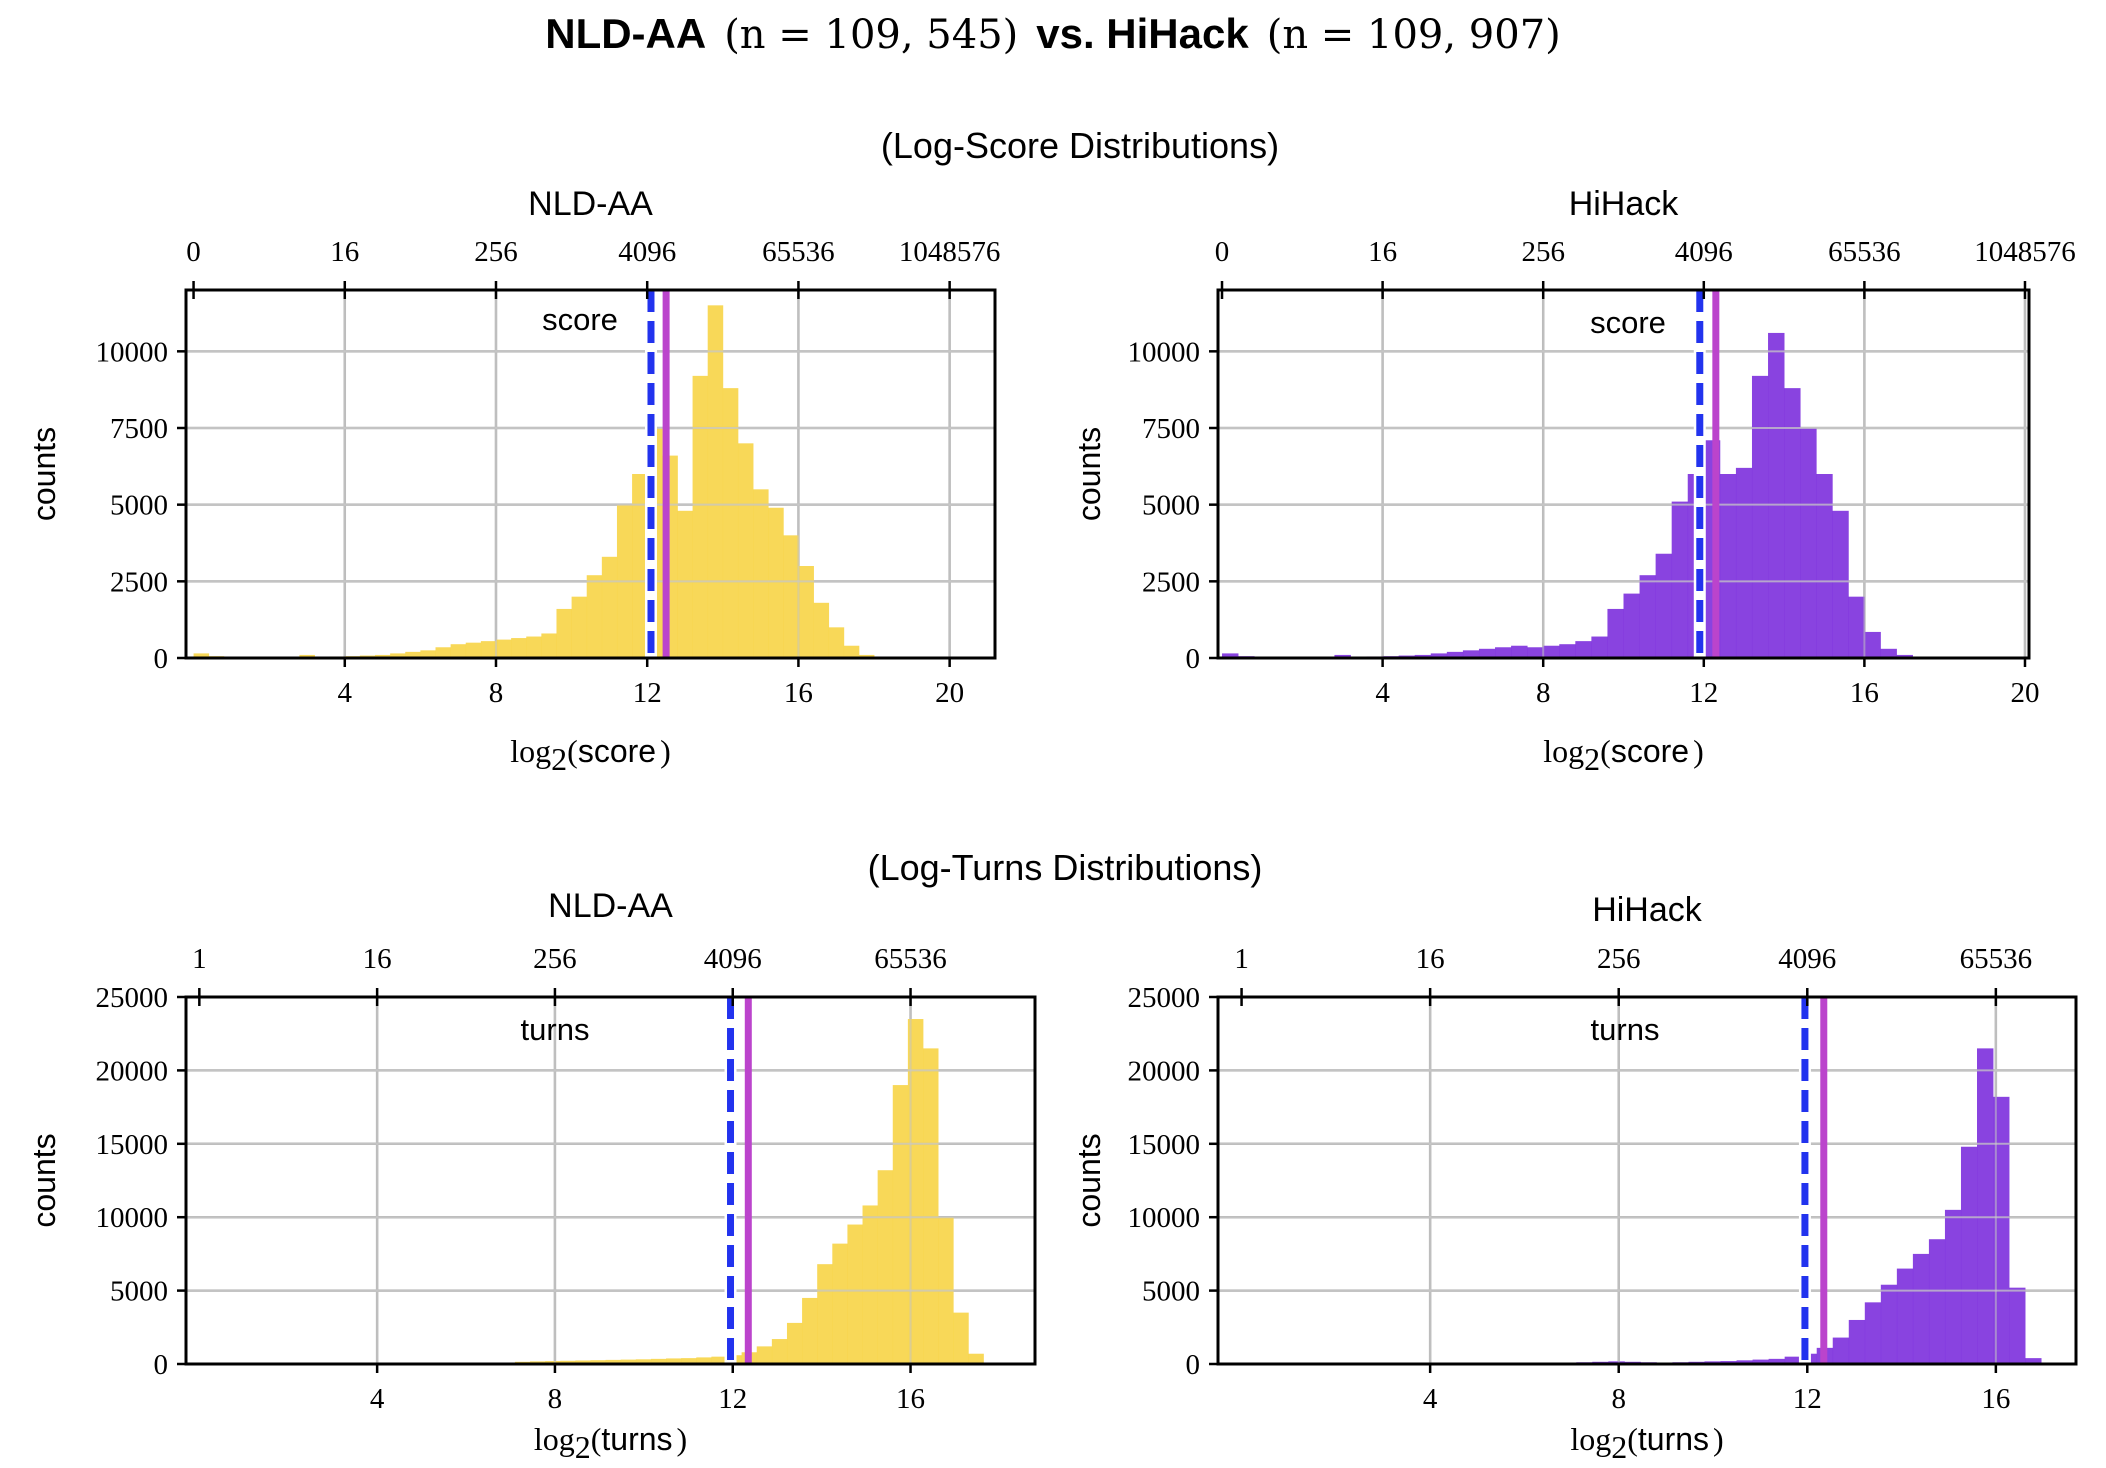  What do you see at coordinates (596, 1439) in the screenshot?
I see `x-axis-label-open: (` at bounding box center [596, 1439].